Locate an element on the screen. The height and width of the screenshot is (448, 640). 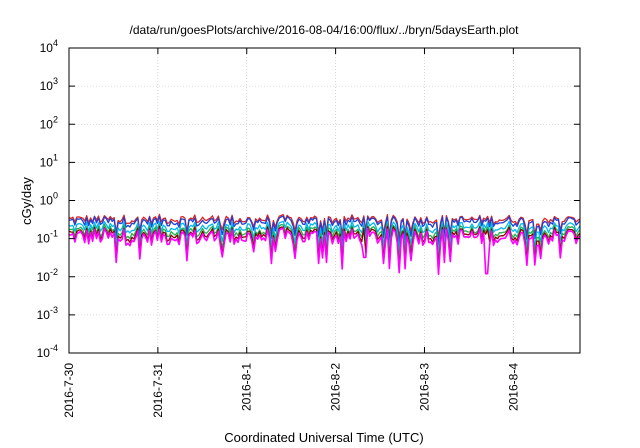
y-tick-label: 10⁻³ is located at coordinates (47, 313).